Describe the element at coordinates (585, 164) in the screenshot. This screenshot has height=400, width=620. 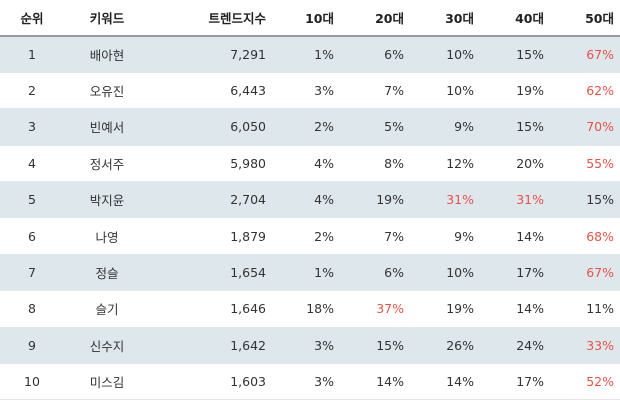
I see `cell-age-50s: 55%` at that location.